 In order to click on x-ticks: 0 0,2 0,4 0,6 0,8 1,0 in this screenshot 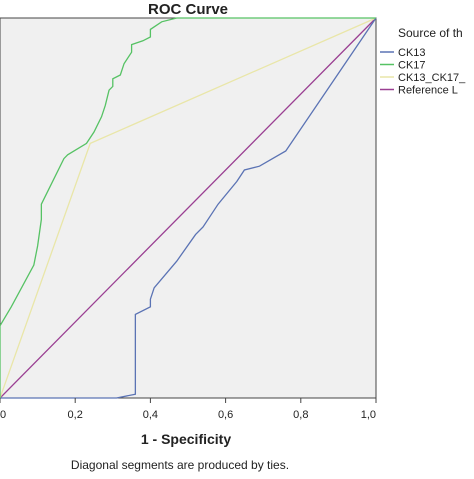, I will do `click(188, 409)`.